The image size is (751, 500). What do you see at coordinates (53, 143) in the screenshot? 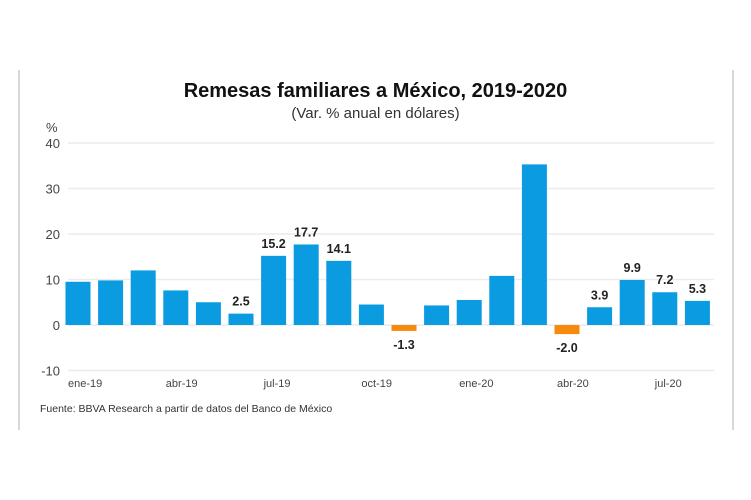
I see `y-tick-label: 40` at bounding box center [53, 143].